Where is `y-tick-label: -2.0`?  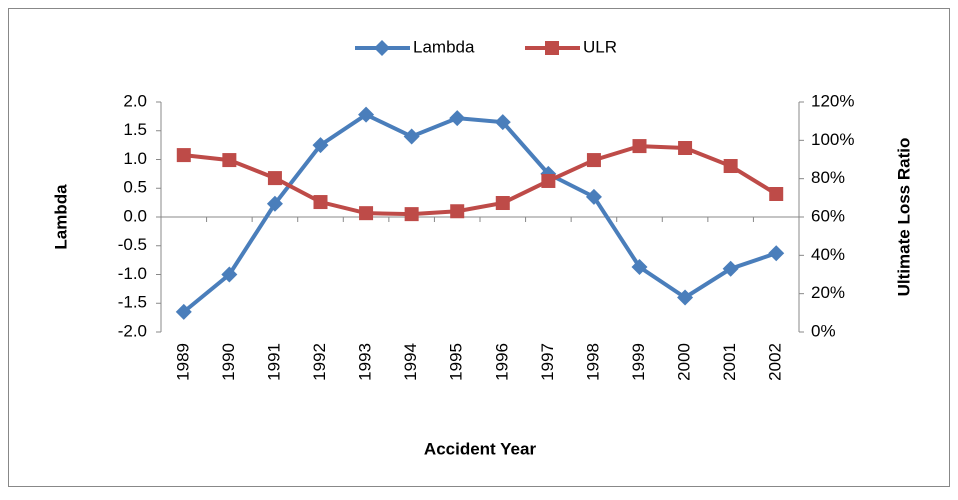
y-tick-label: -2.0 is located at coordinates (132, 330).